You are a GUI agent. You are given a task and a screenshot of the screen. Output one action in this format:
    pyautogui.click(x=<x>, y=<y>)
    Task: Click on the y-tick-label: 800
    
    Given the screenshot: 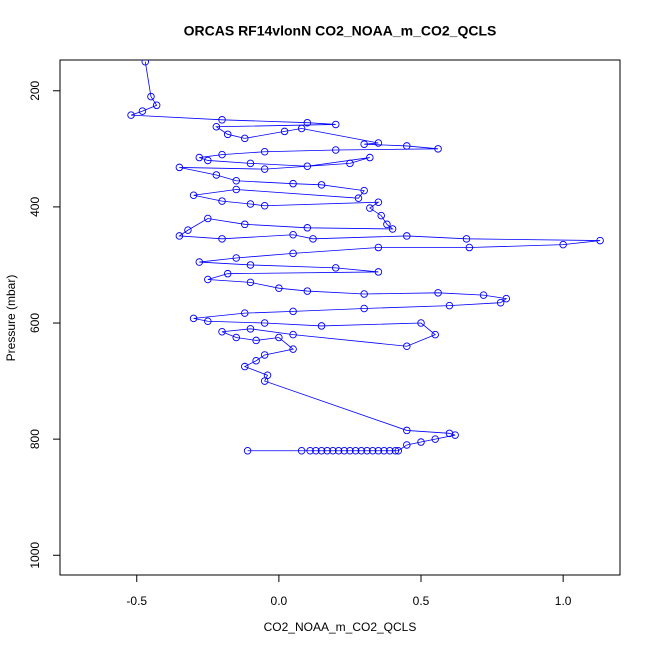 What is the action you would take?
    pyautogui.click(x=35, y=439)
    